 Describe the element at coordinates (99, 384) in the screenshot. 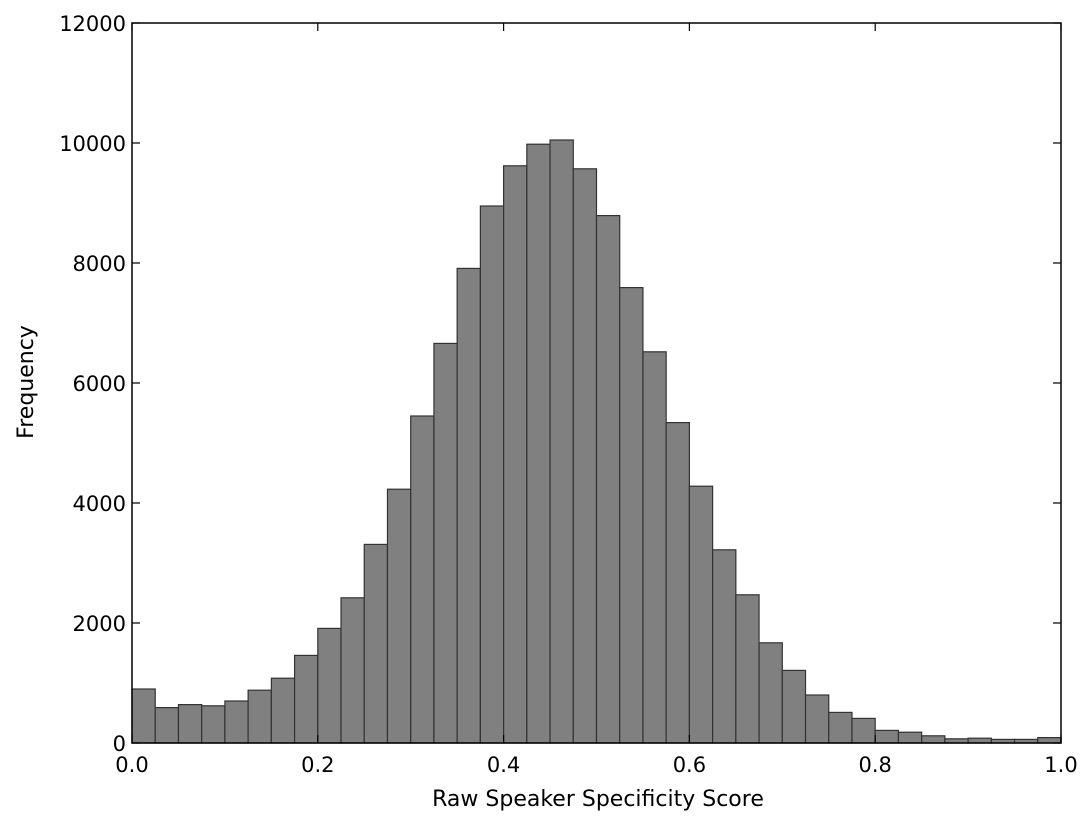

I see `y-tick-label: 6000` at that location.